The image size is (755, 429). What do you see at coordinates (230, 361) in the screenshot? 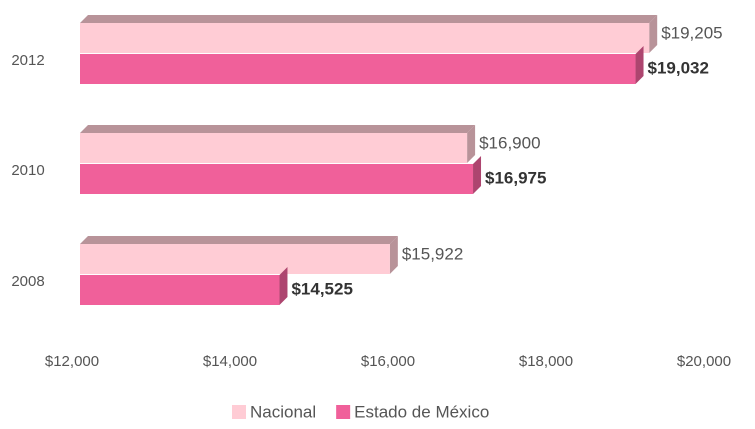
I see `x-tick-label: $14,000` at bounding box center [230, 361].